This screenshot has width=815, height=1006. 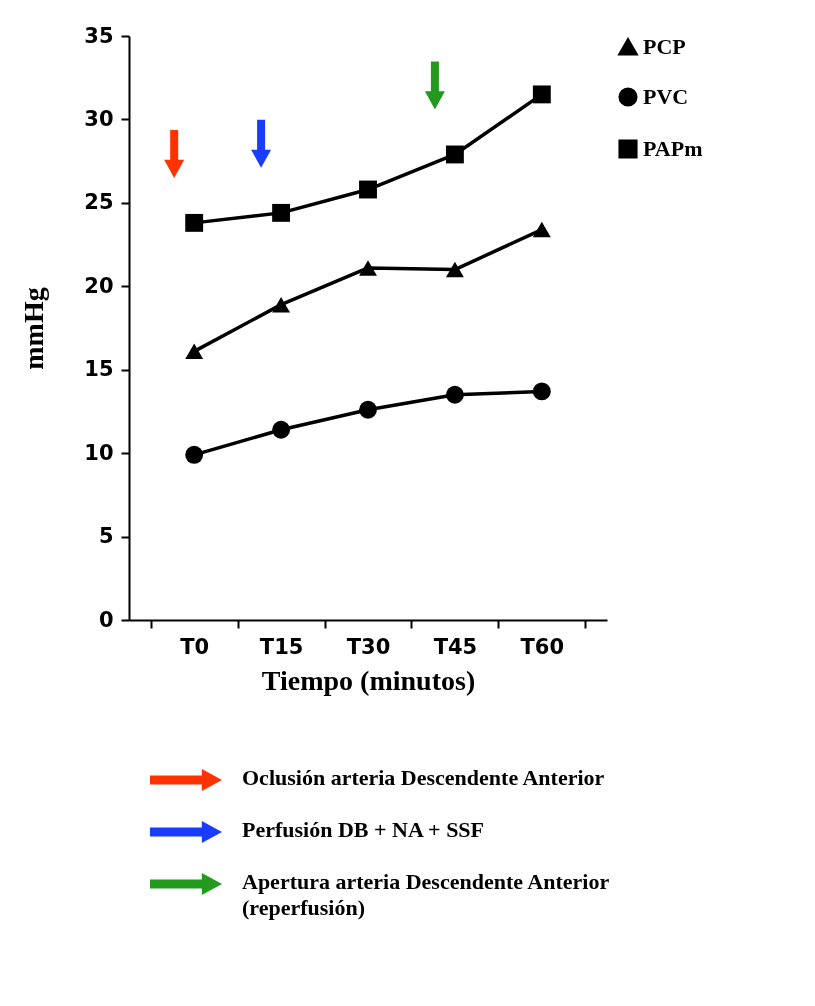 What do you see at coordinates (195, 646) in the screenshot?
I see `x-tick-label: T0` at bounding box center [195, 646].